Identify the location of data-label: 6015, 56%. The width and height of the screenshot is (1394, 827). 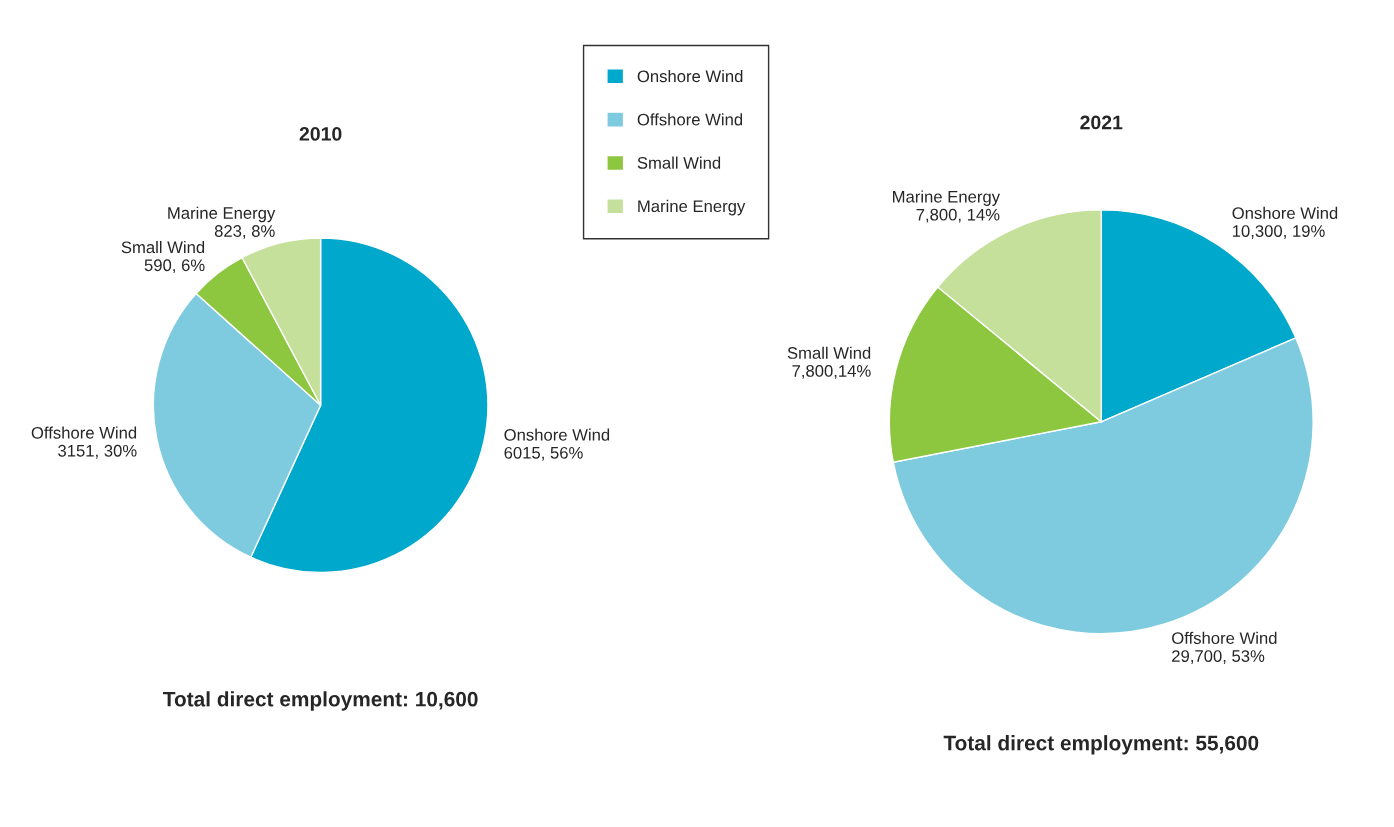
(543, 453).